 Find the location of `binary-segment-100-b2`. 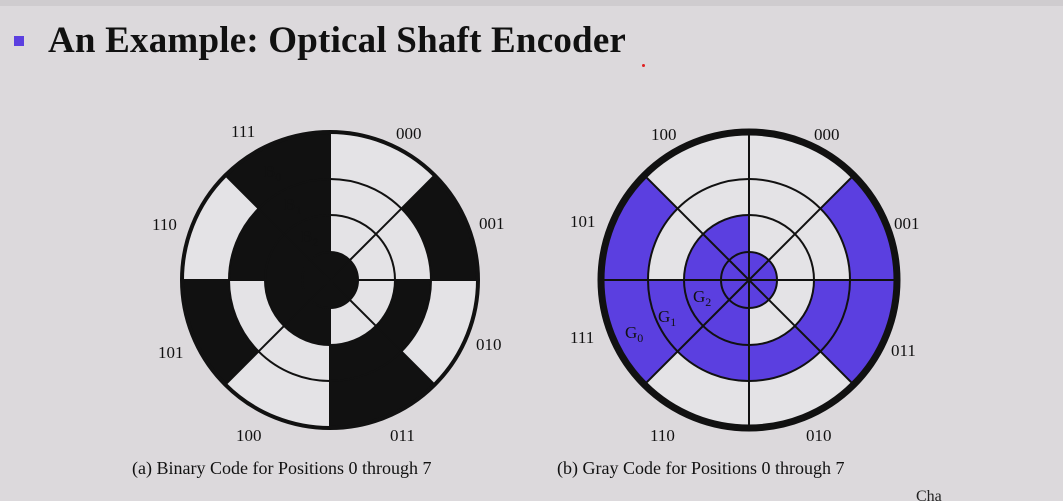

binary-segment-100-b2 is located at coordinates (307, 322).